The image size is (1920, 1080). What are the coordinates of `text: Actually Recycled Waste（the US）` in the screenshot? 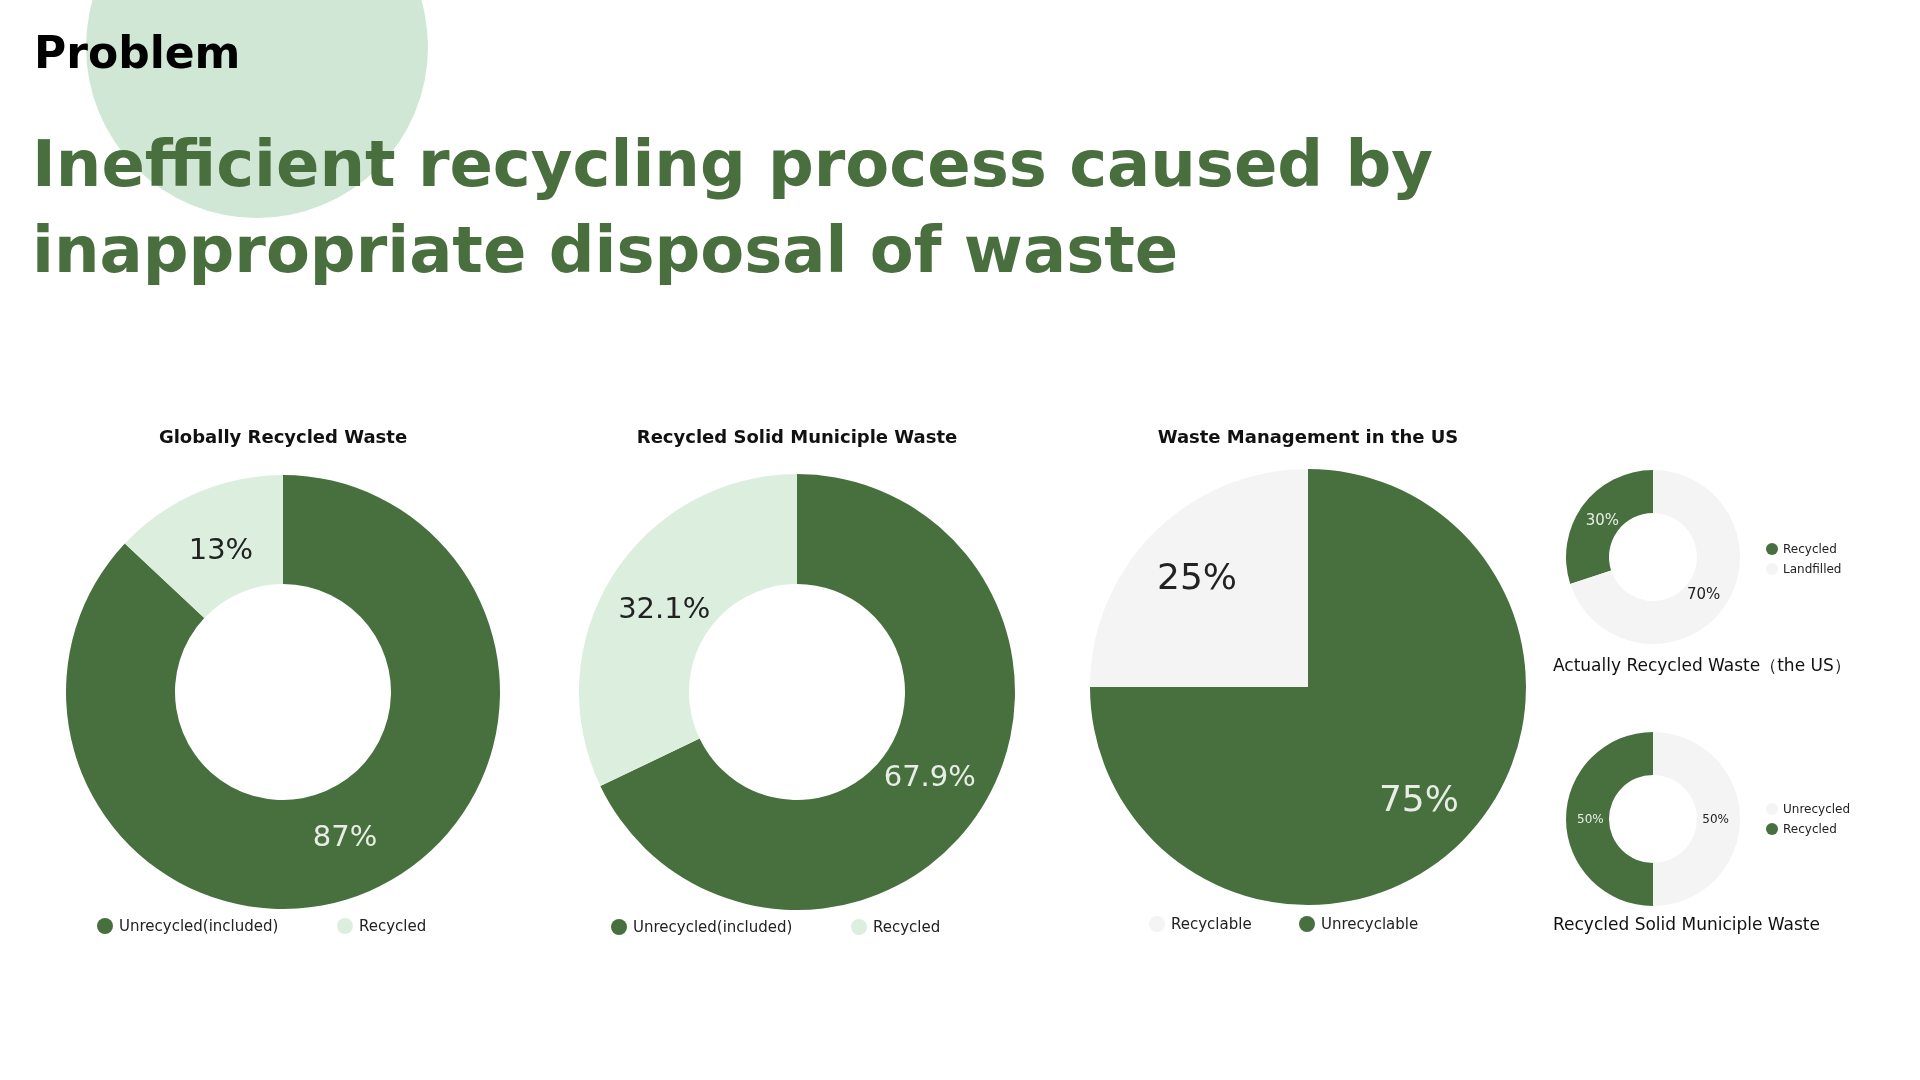 It's located at (1702, 665).